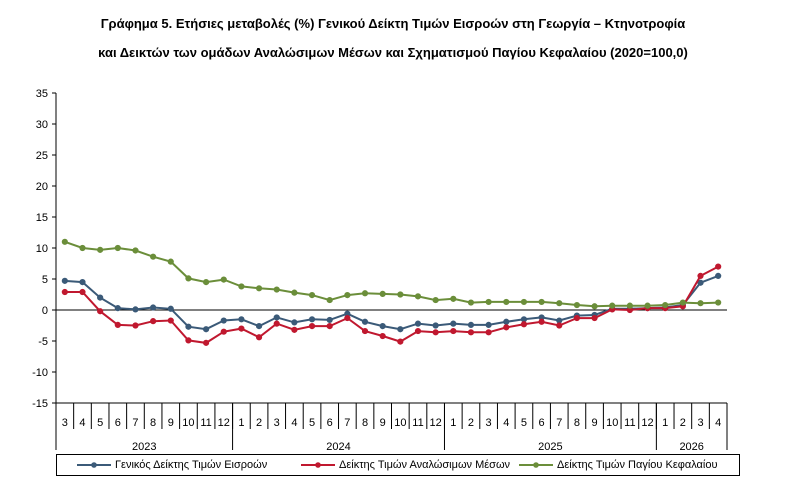 This screenshot has width=786, height=492. I want to click on legend-marker-general, so click(94, 465).